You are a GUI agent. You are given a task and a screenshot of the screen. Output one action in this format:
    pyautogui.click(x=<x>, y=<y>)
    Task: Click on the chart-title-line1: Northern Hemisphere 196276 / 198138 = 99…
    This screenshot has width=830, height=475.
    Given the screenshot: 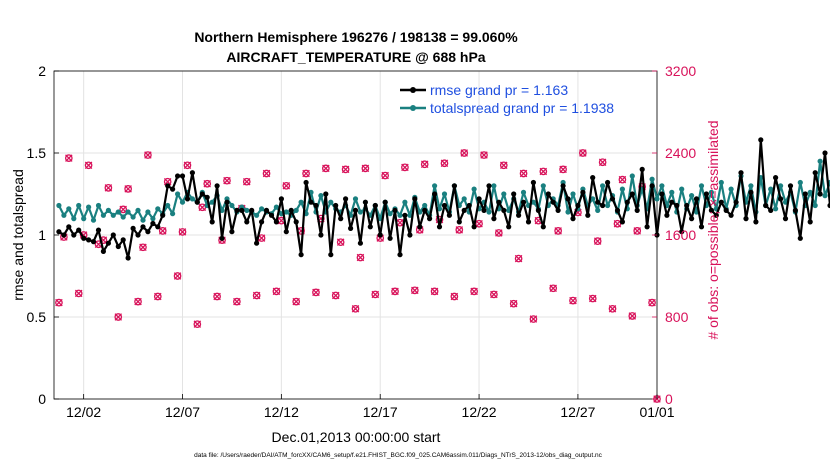 What is the action you would take?
    pyautogui.click(x=356, y=37)
    